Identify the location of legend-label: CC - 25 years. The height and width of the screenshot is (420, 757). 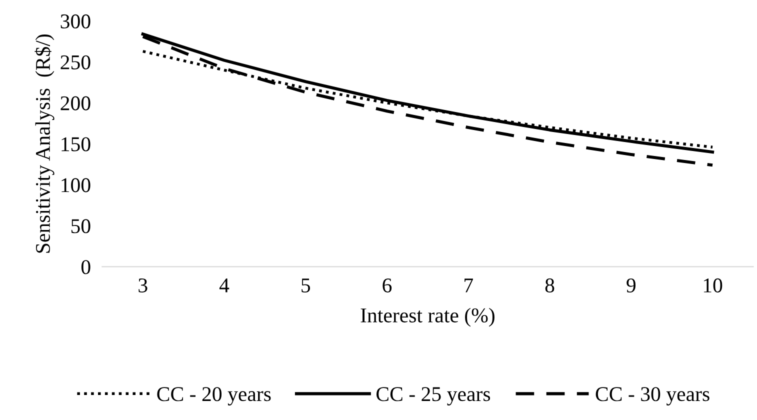
(433, 396).